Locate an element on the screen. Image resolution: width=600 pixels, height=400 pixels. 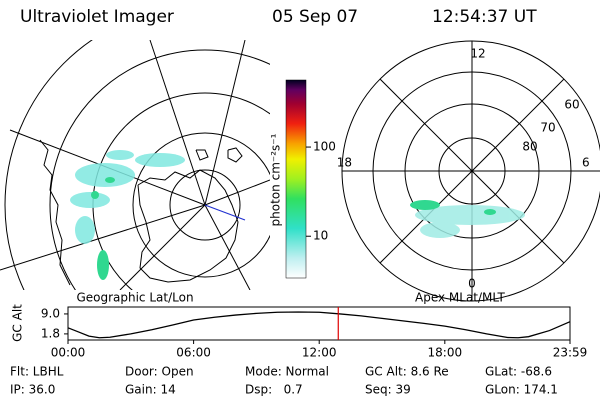
colorbar is located at coordinates (296, 179).